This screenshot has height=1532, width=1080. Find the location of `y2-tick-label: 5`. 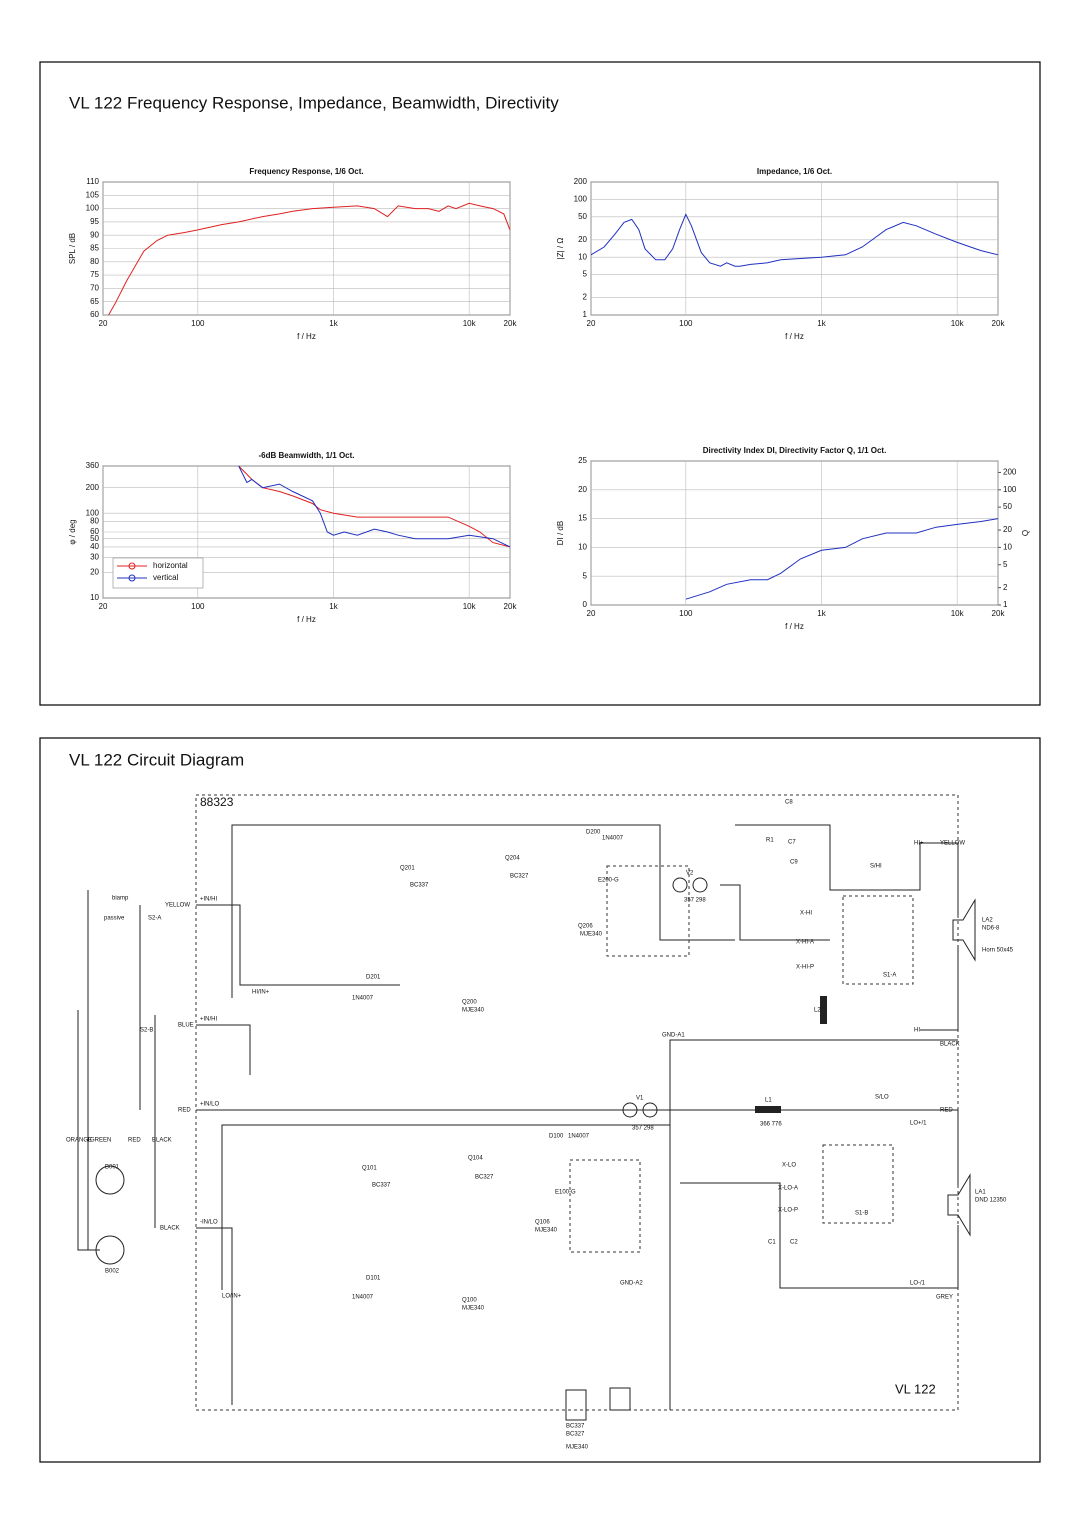

y2-tick-label: 5 is located at coordinates (1005, 564).